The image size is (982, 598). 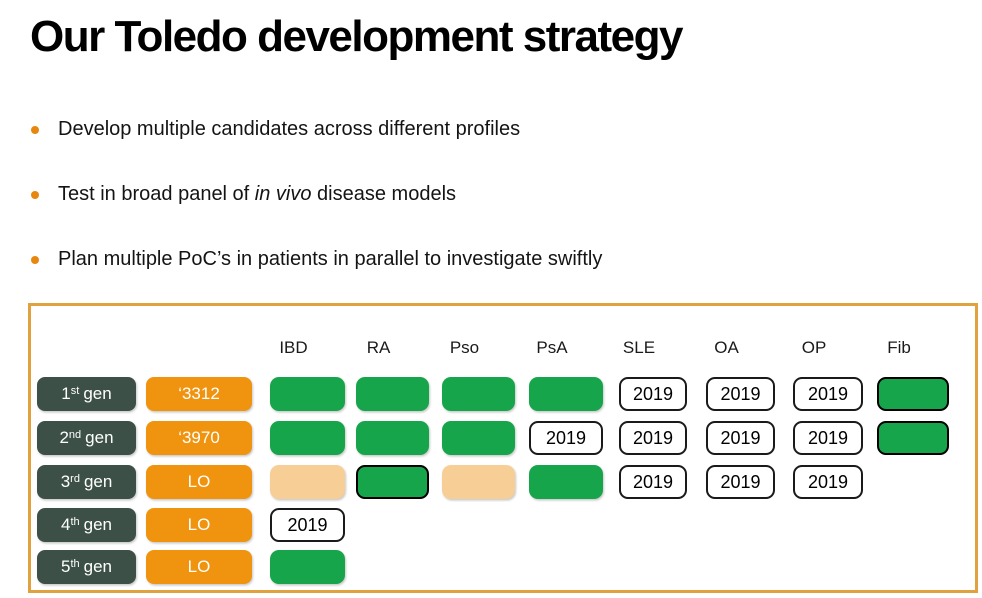 I want to click on matrix-cell-PsA-gen1-green, so click(x=566, y=394).